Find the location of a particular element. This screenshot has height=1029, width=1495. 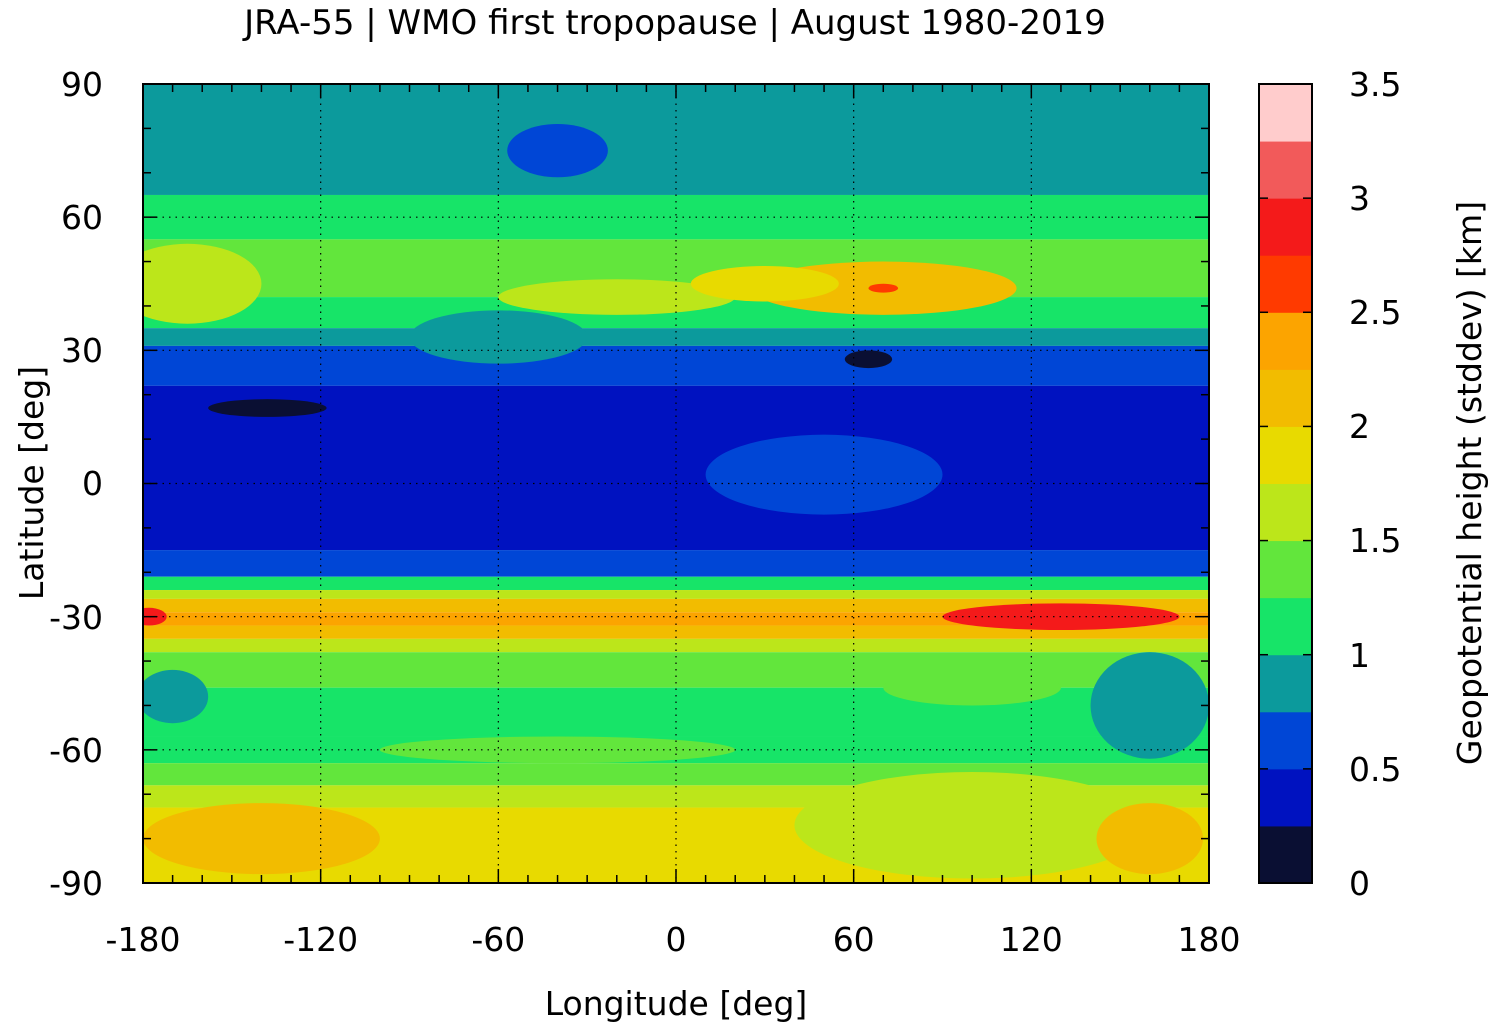

colorbar-tick-label: 3.5 is located at coordinates (1375, 84).